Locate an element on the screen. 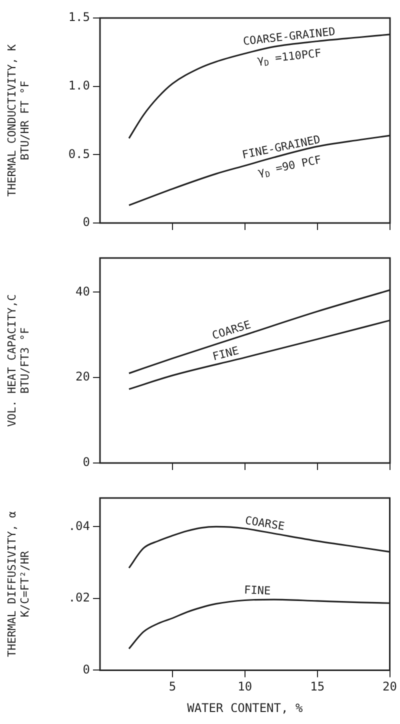 The width and height of the screenshot is (400, 724). y-axis-title: VOL. HEAT CAPACITY,C BTU/FT3 °F is located at coordinates (18, 360).